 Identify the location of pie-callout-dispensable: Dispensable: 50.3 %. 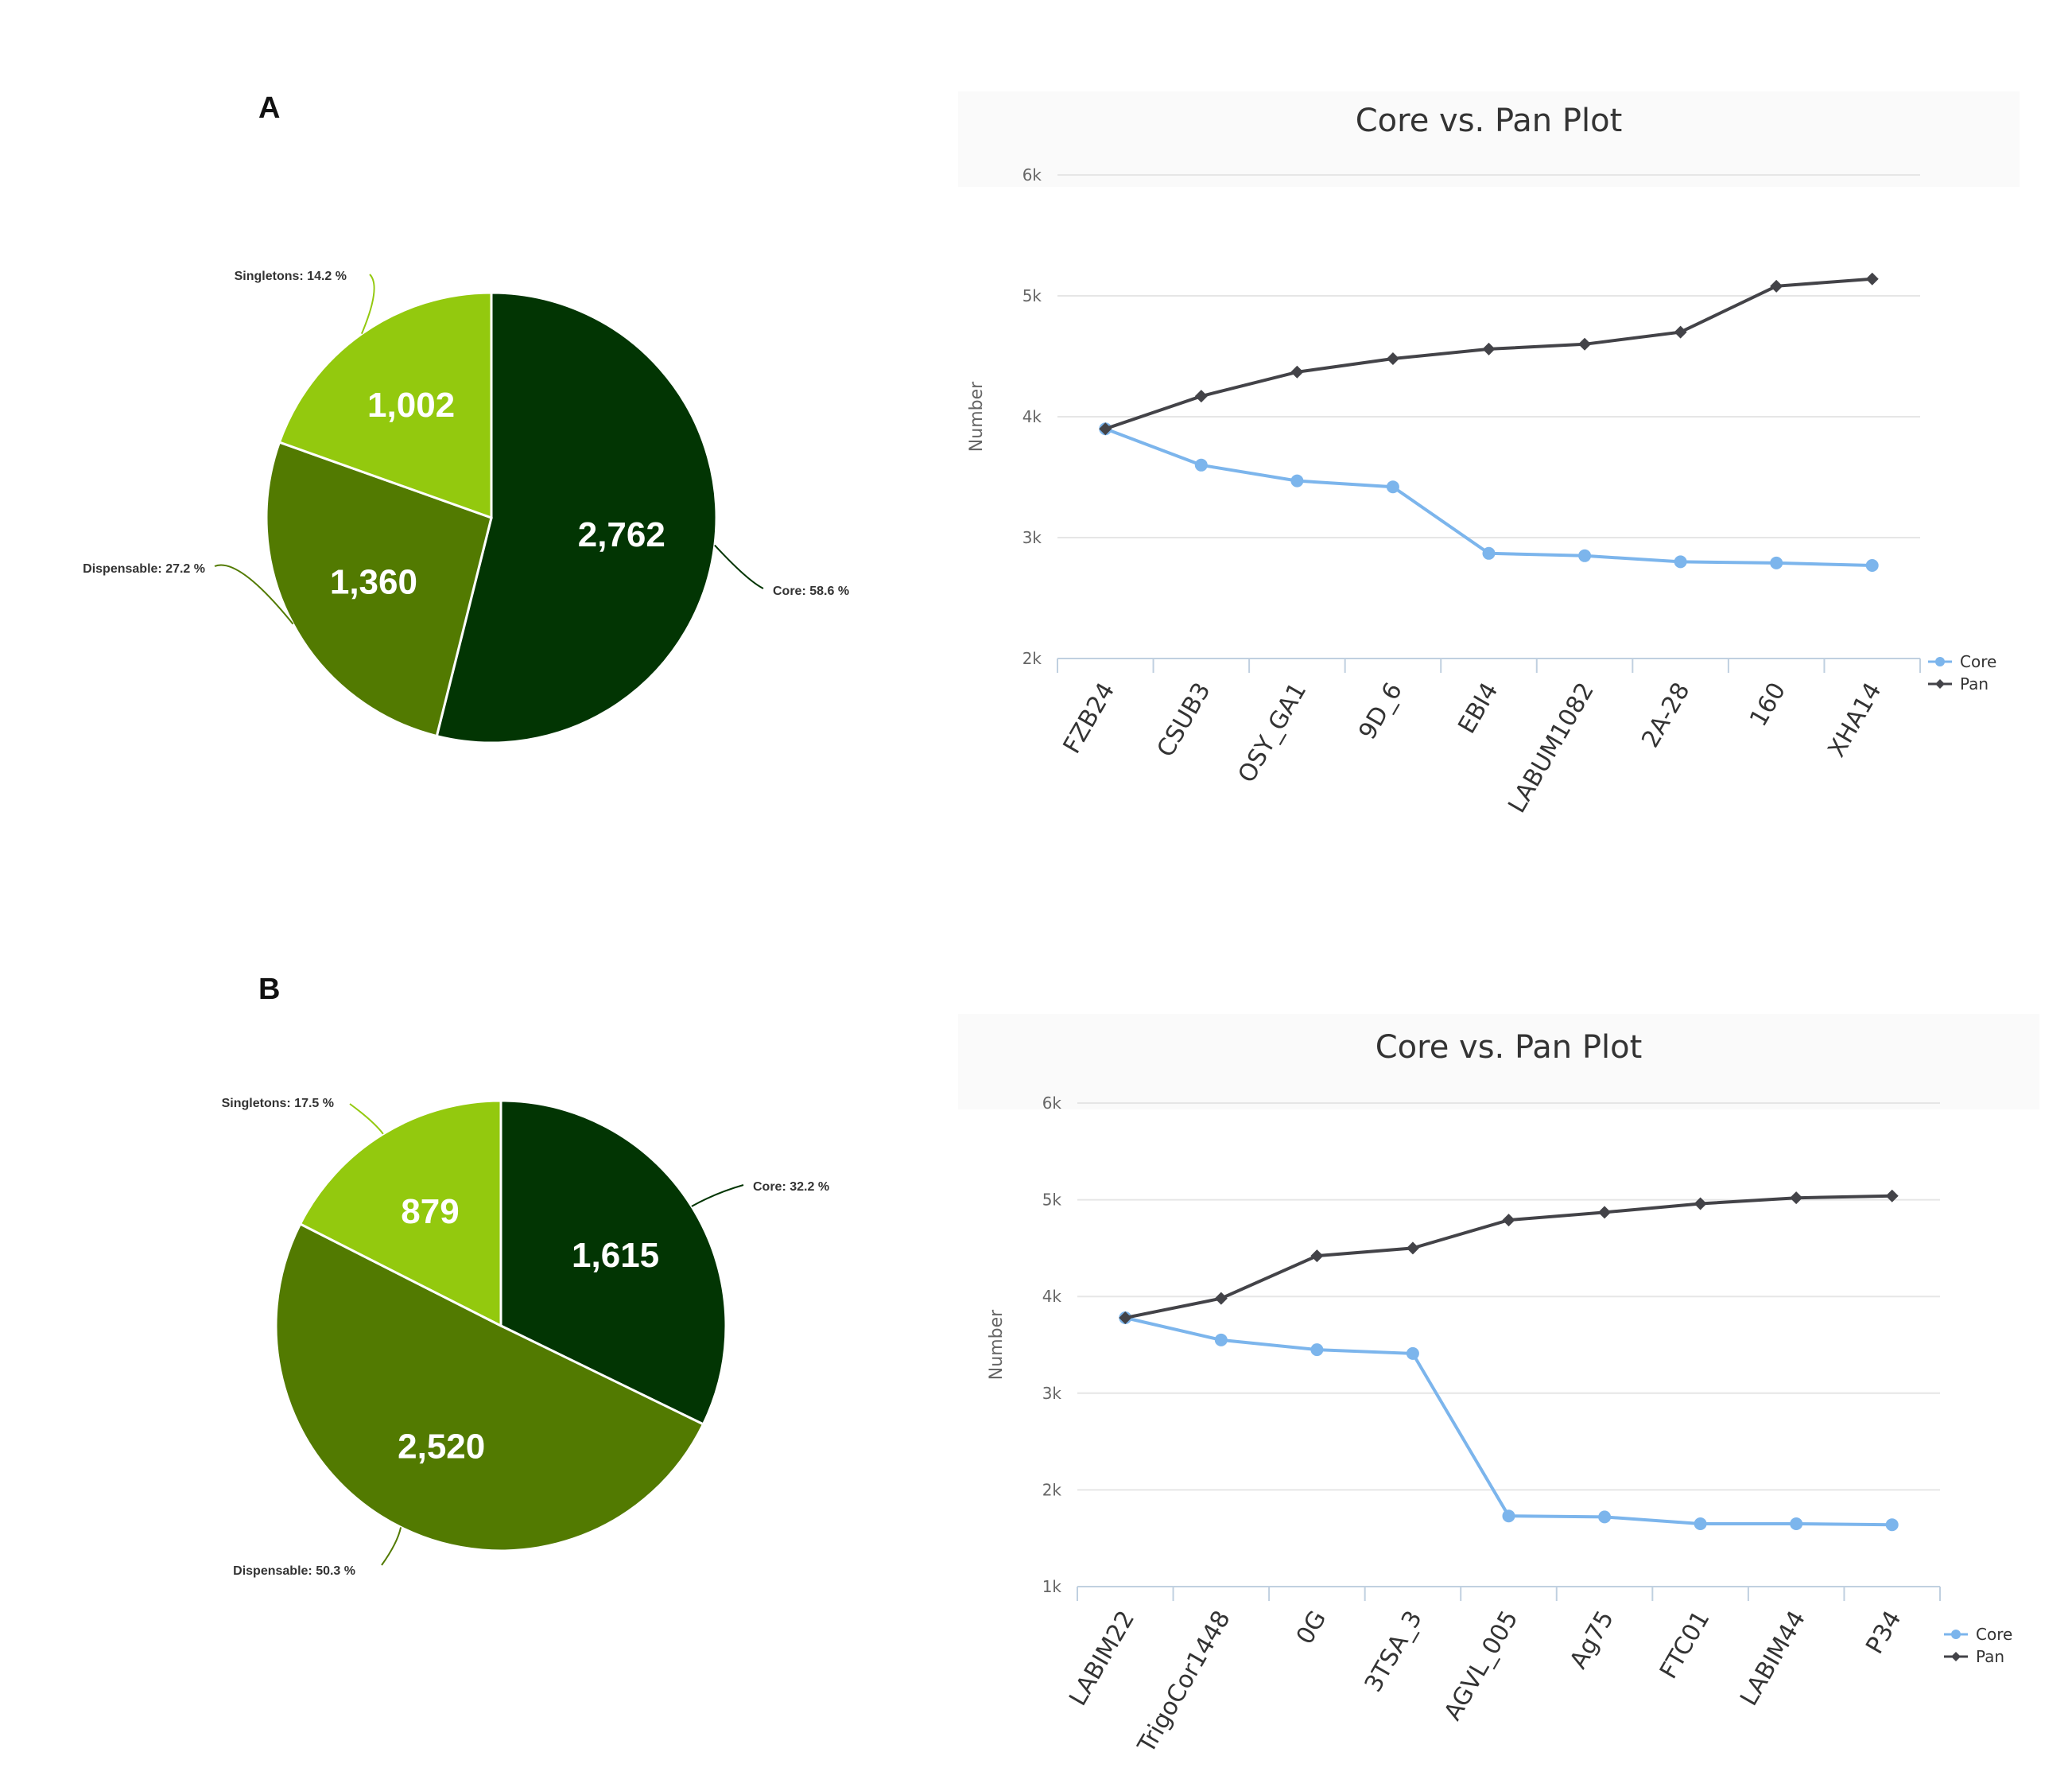
(294, 1571).